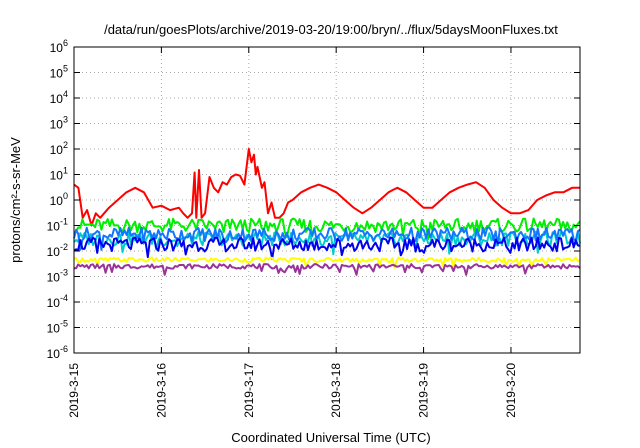 The height and width of the screenshot is (448, 640). I want to click on y-tick-label: 10⁵, so click(59, 72).